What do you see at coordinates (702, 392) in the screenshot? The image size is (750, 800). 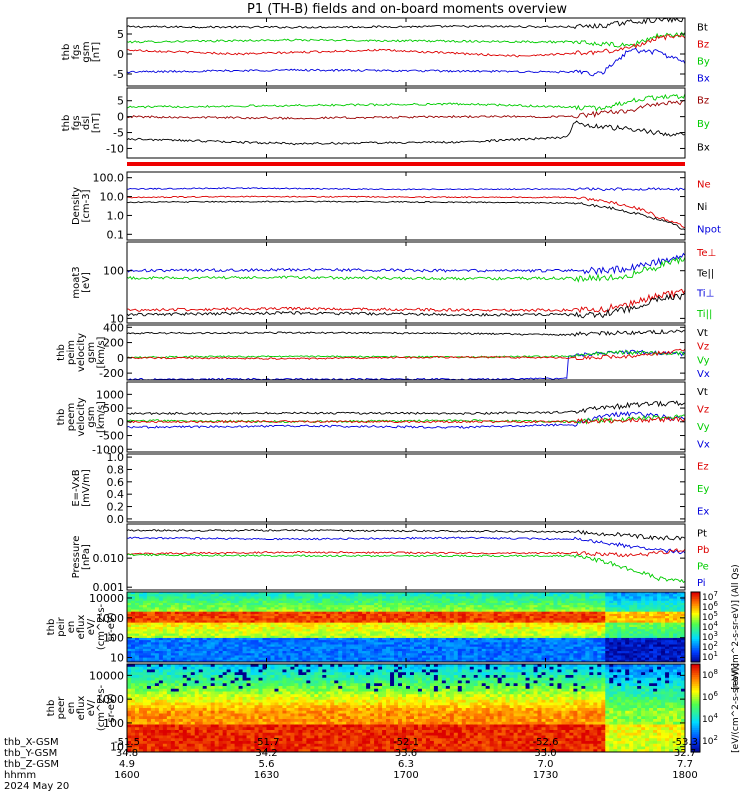 I see `legend-Vt: Vt` at bounding box center [702, 392].